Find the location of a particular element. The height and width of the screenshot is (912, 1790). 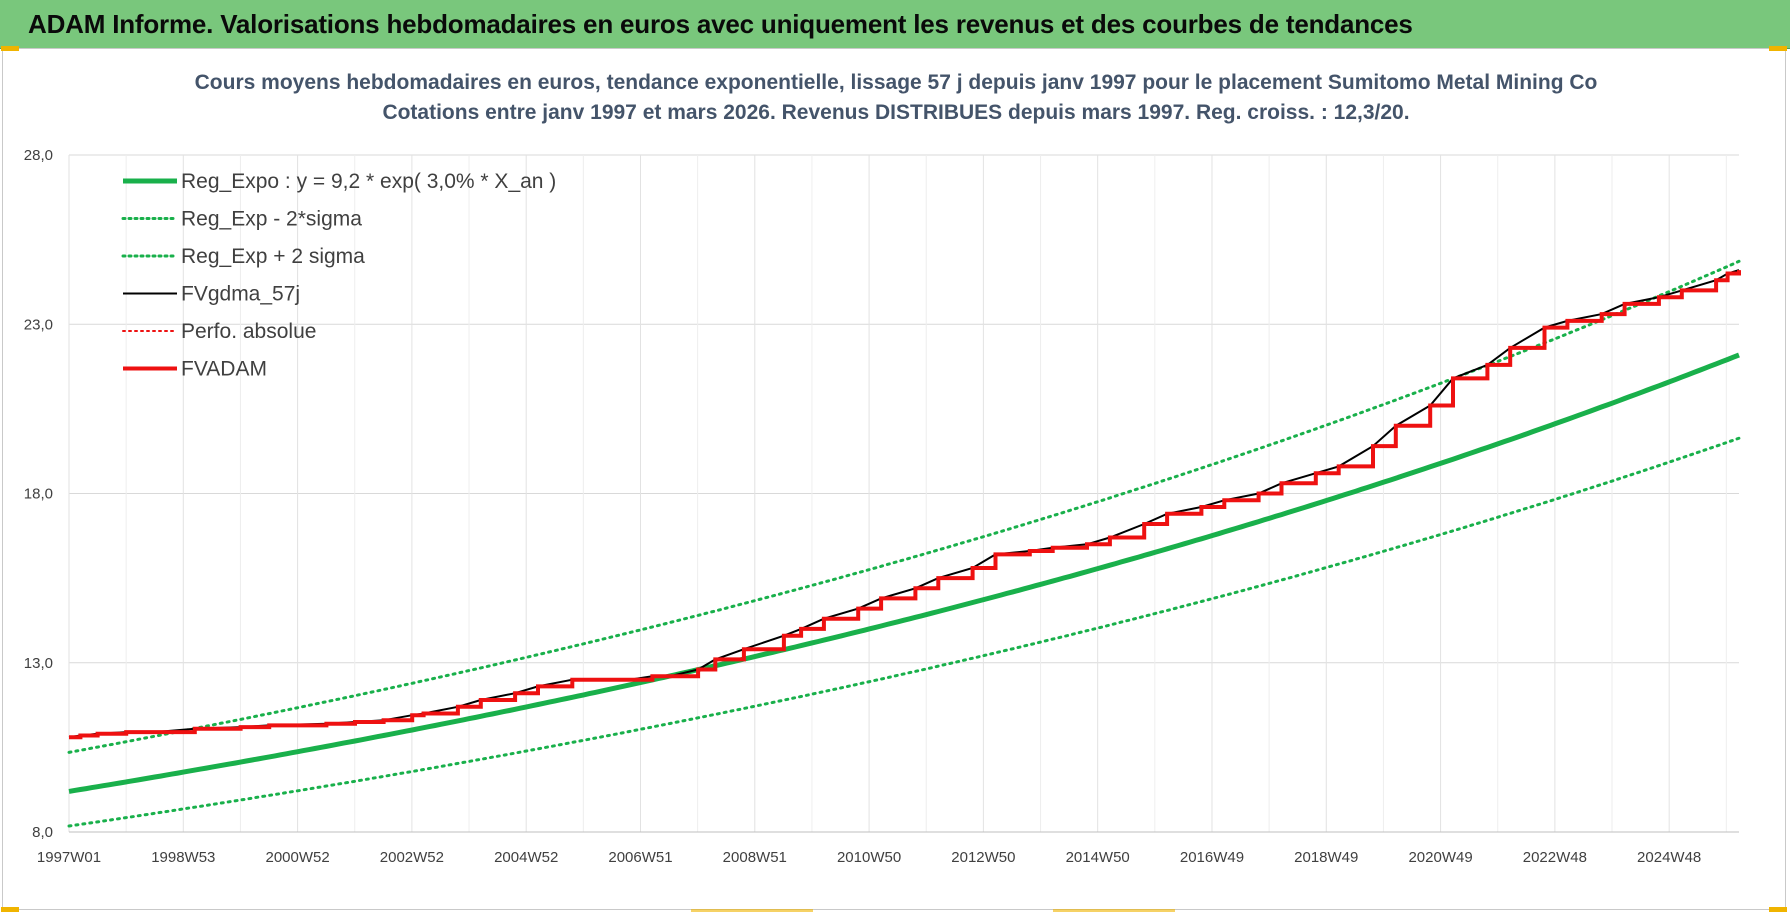

legend-label-reg_minus: Reg_Exp - 2*sigma is located at coordinates (271, 219).